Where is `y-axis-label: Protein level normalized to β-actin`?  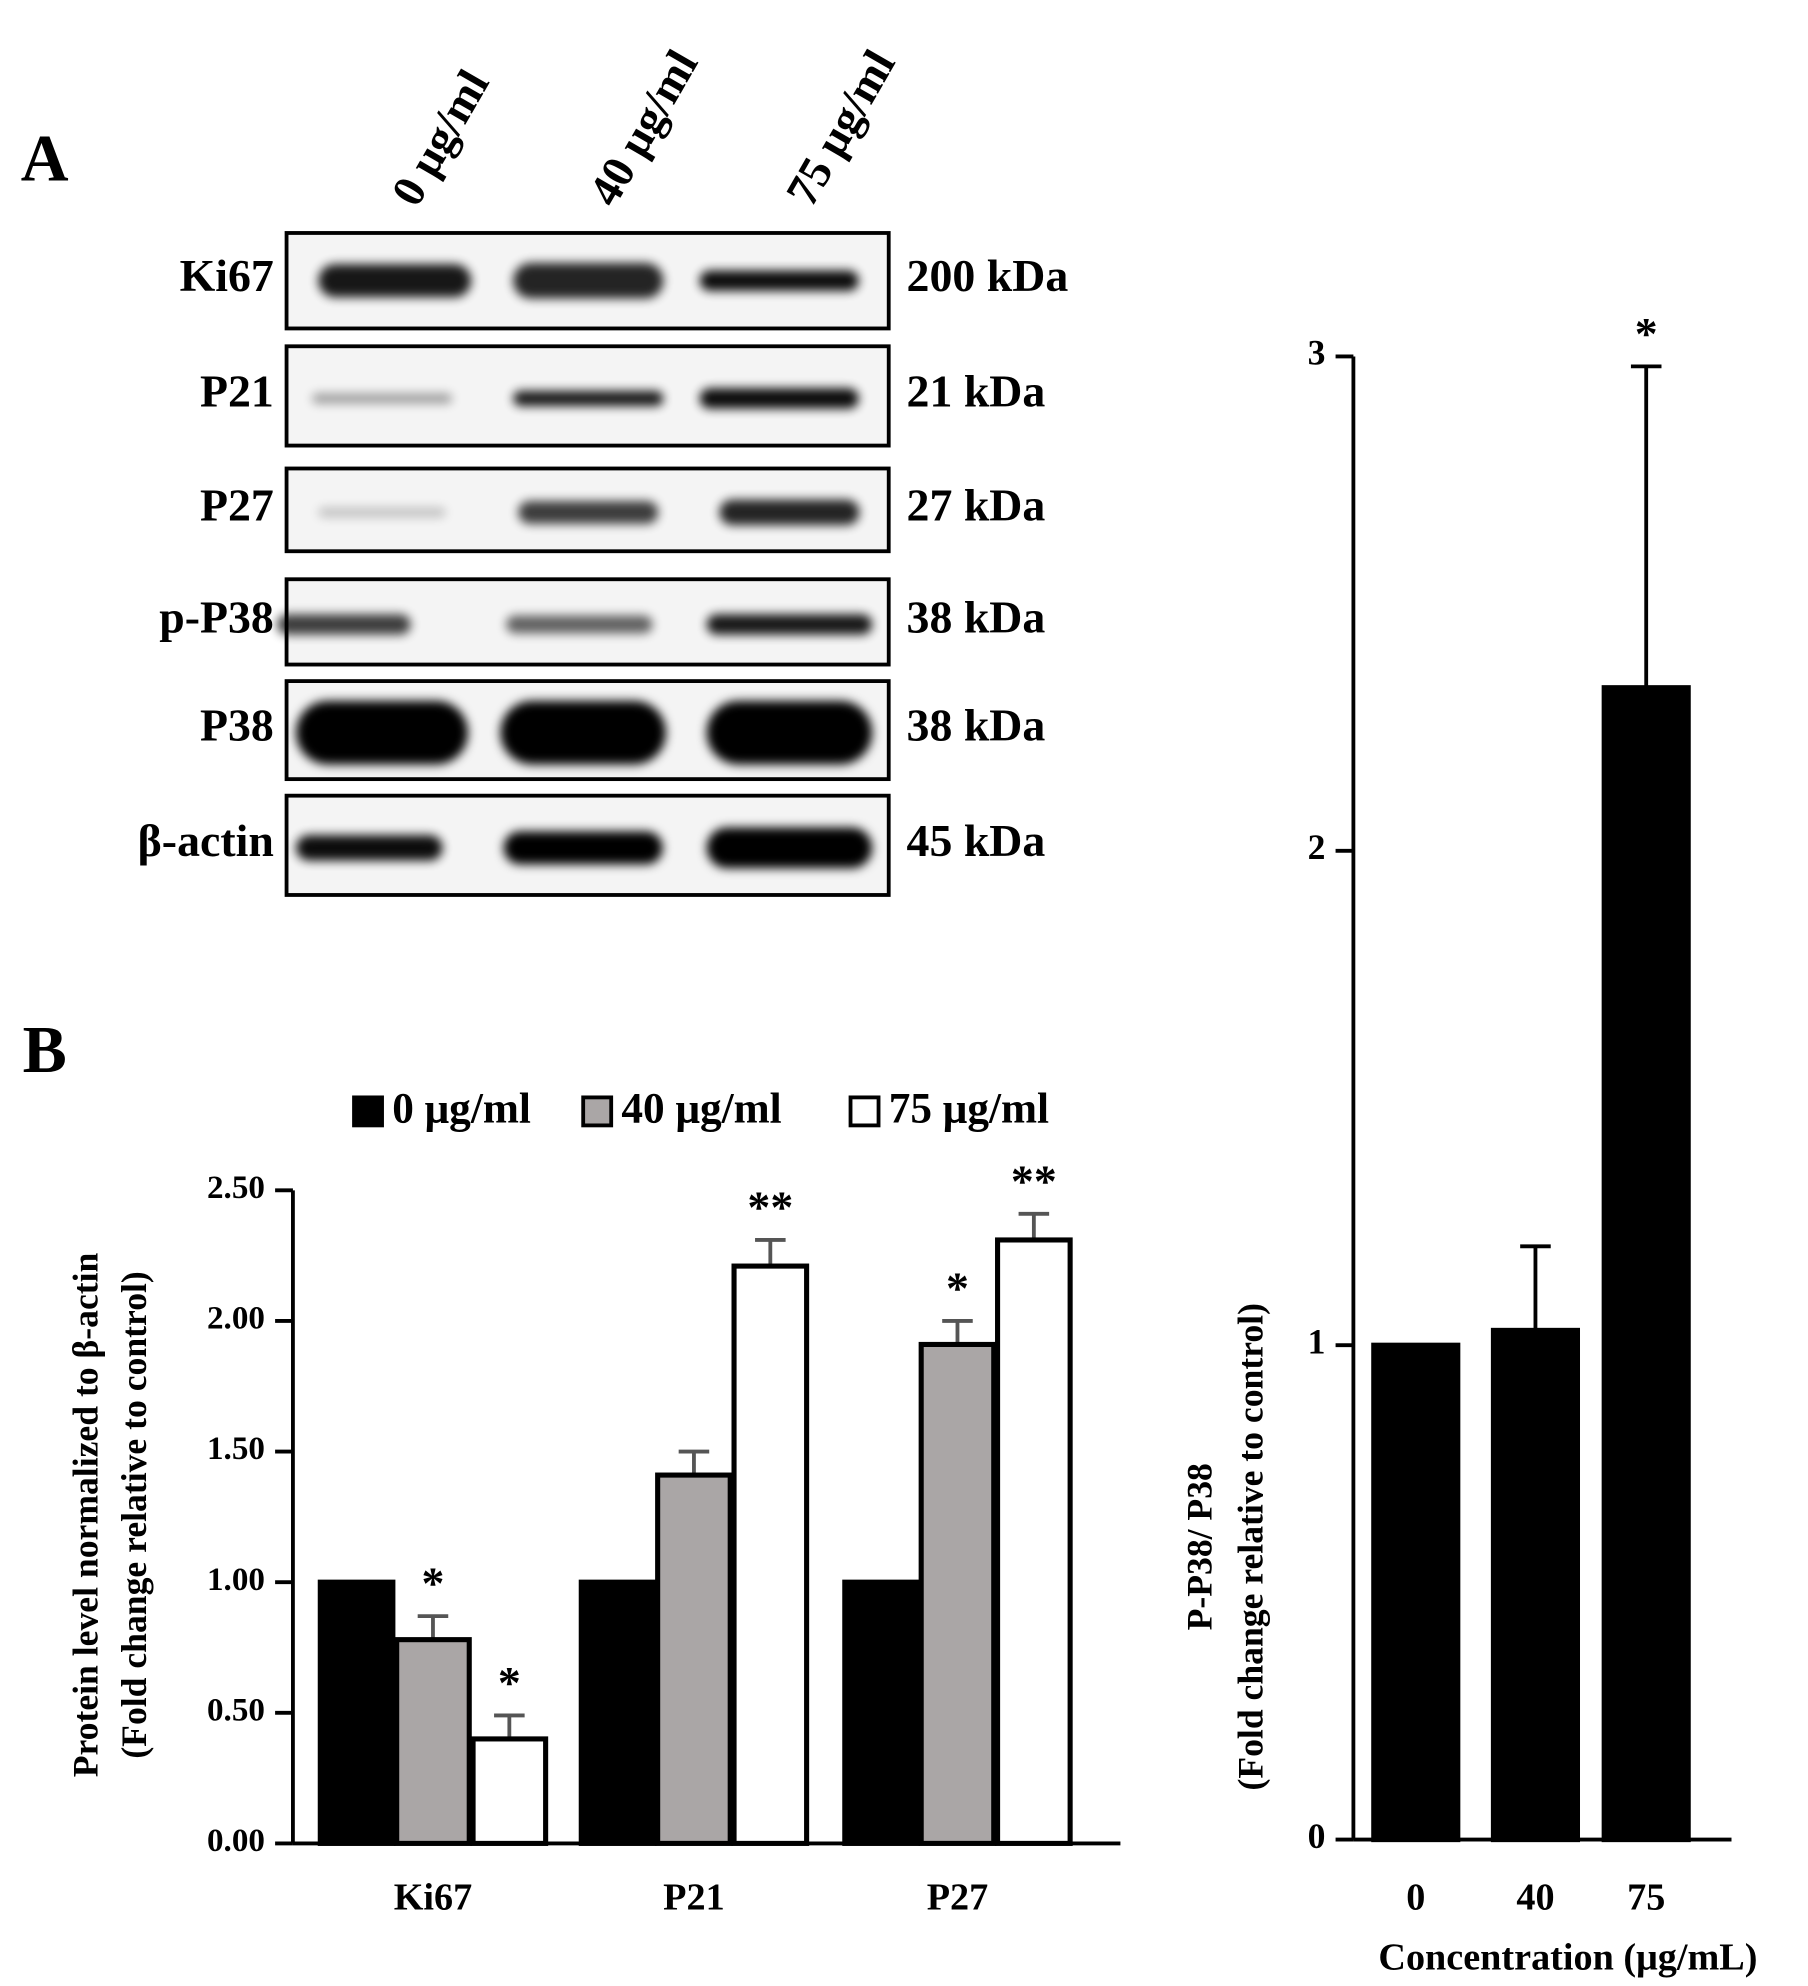 y-axis-label: Protein level normalized to β-actin is located at coordinates (85, 1514).